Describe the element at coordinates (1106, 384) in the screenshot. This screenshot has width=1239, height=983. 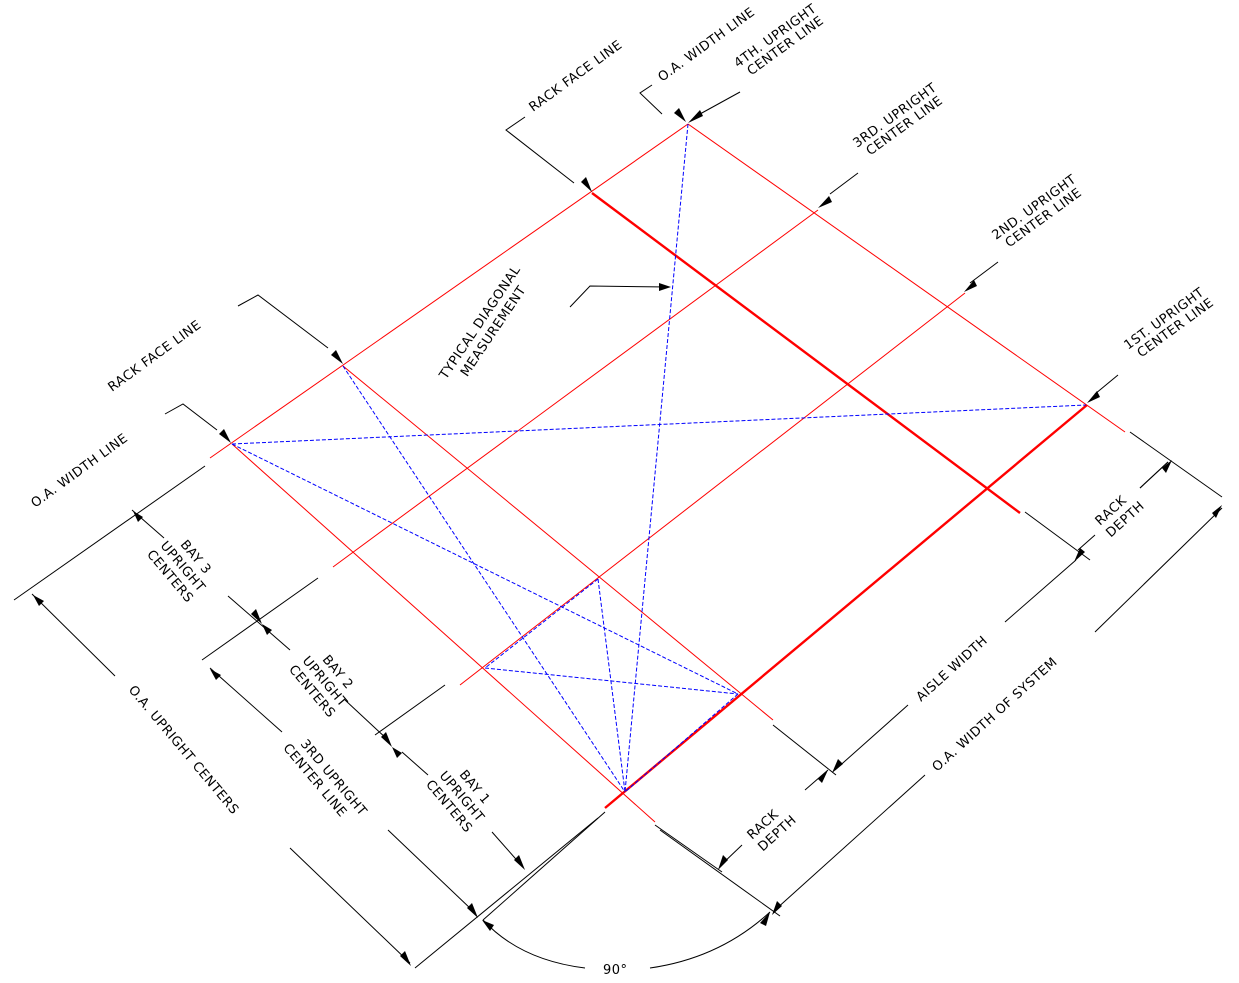
I see `leader-1st-upright` at that location.